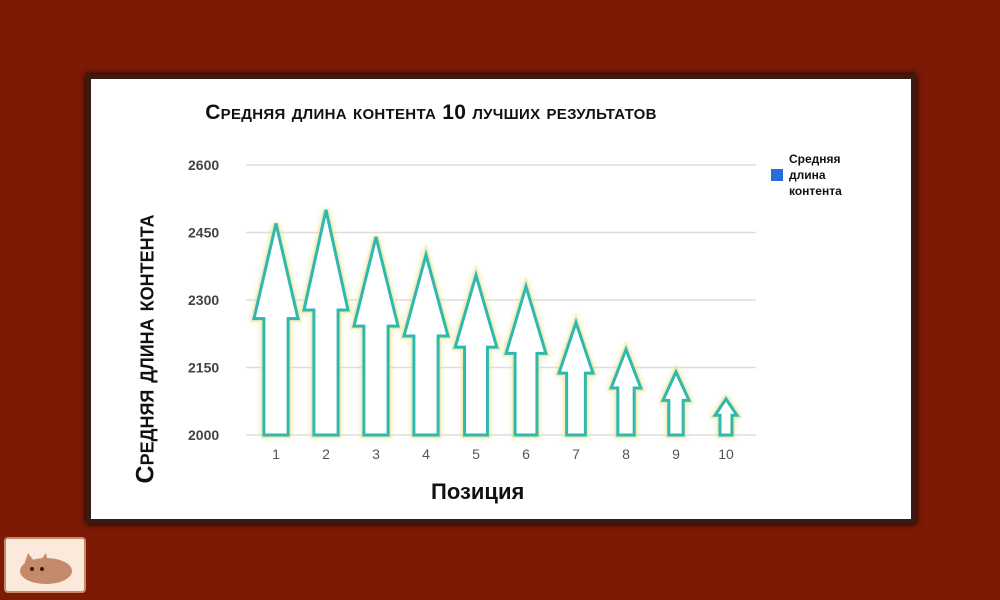 This screenshot has width=1000, height=600. What do you see at coordinates (203, 368) in the screenshot?
I see `y-tick-label: 2150` at bounding box center [203, 368].